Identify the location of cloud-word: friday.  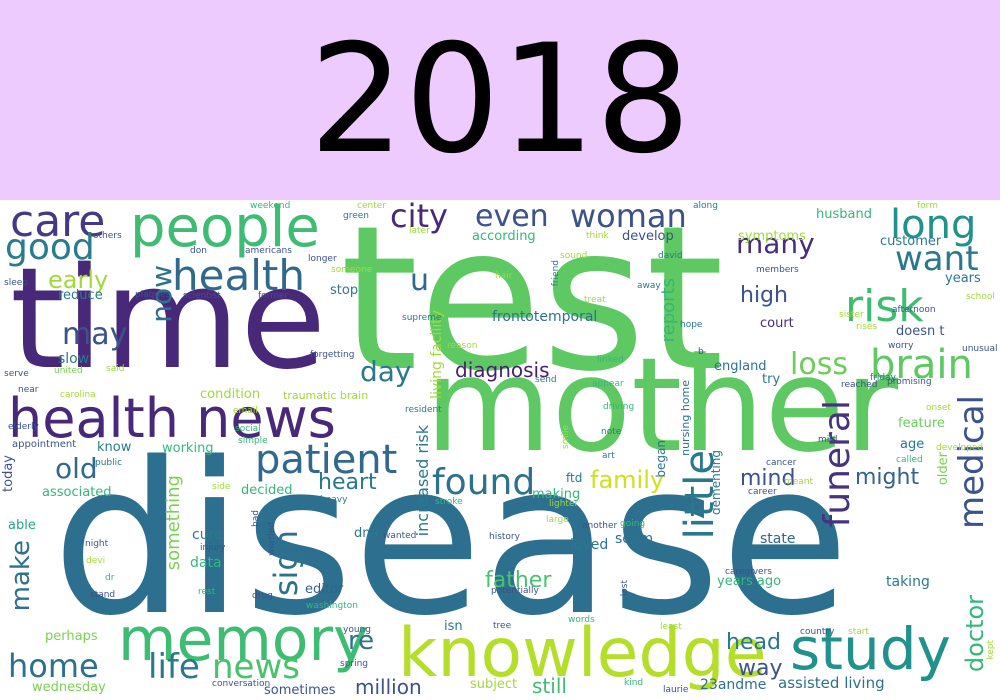
(883, 378).